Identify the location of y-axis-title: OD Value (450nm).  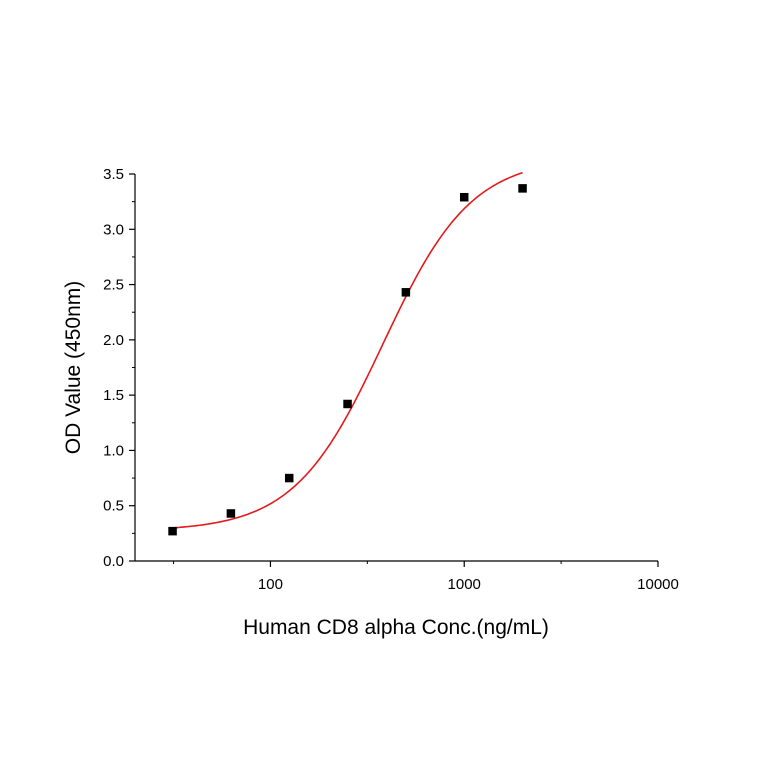
(73, 368).